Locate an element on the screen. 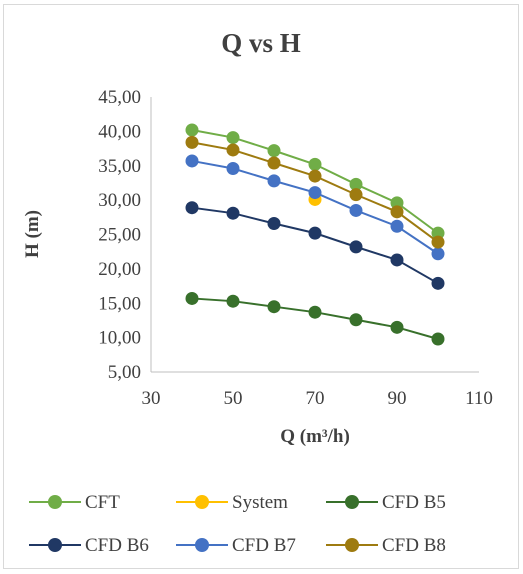 The height and width of the screenshot is (574, 523). x-axis-title: Q (m³/h) is located at coordinates (315, 436).